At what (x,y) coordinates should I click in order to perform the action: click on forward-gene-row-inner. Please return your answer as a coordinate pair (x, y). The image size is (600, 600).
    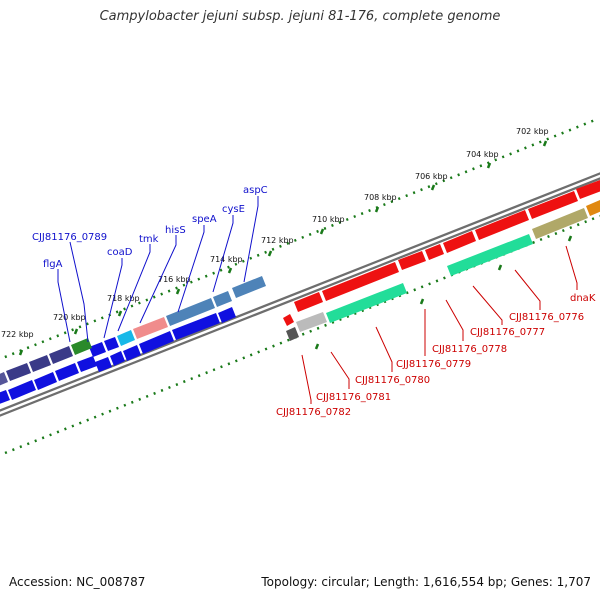
    Looking at the image, I should click on (118, 356).